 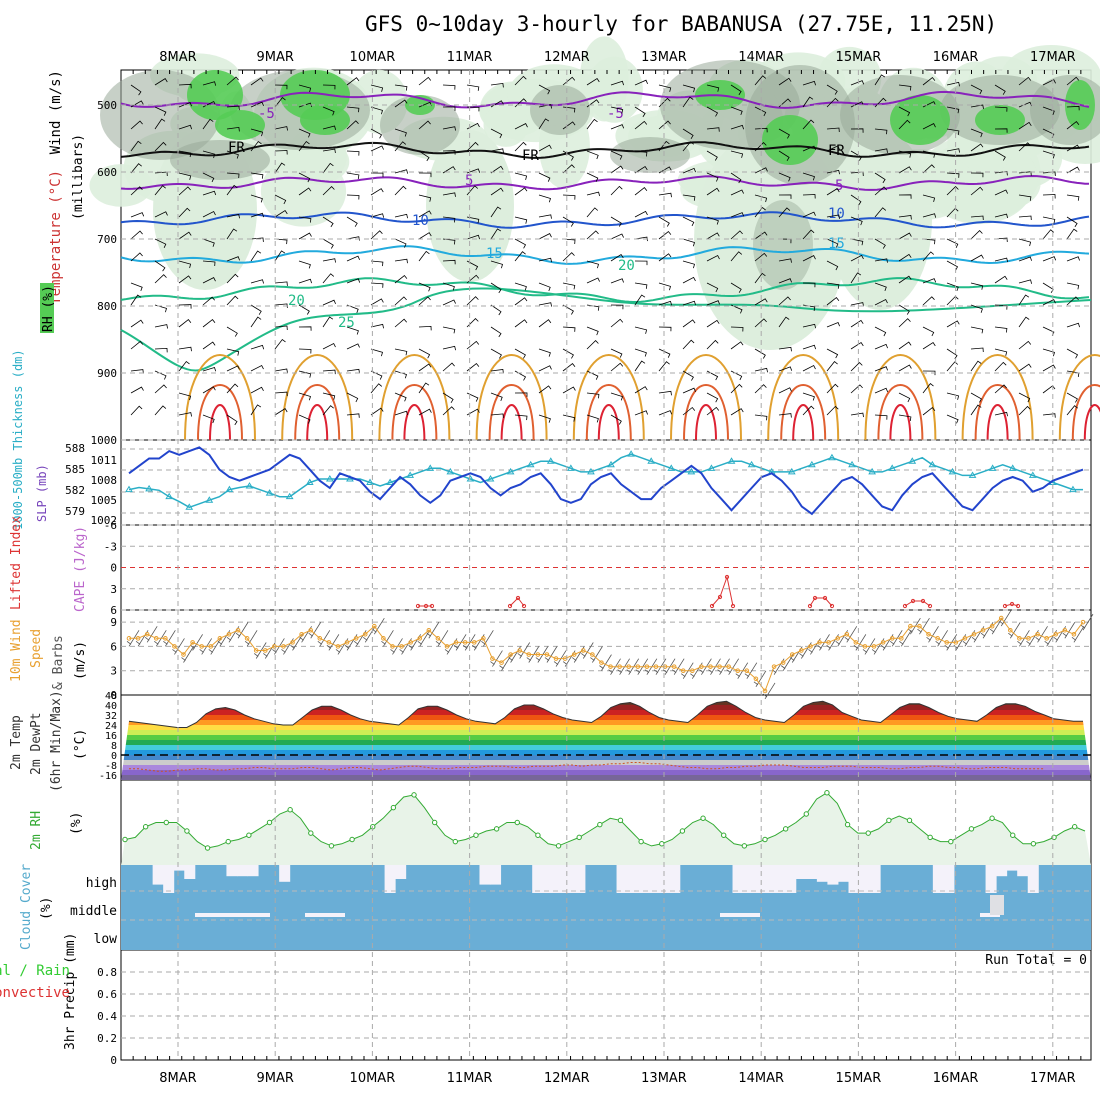 What do you see at coordinates (852, 464) in the screenshot?
I see `thickness-point` at bounding box center [852, 464].